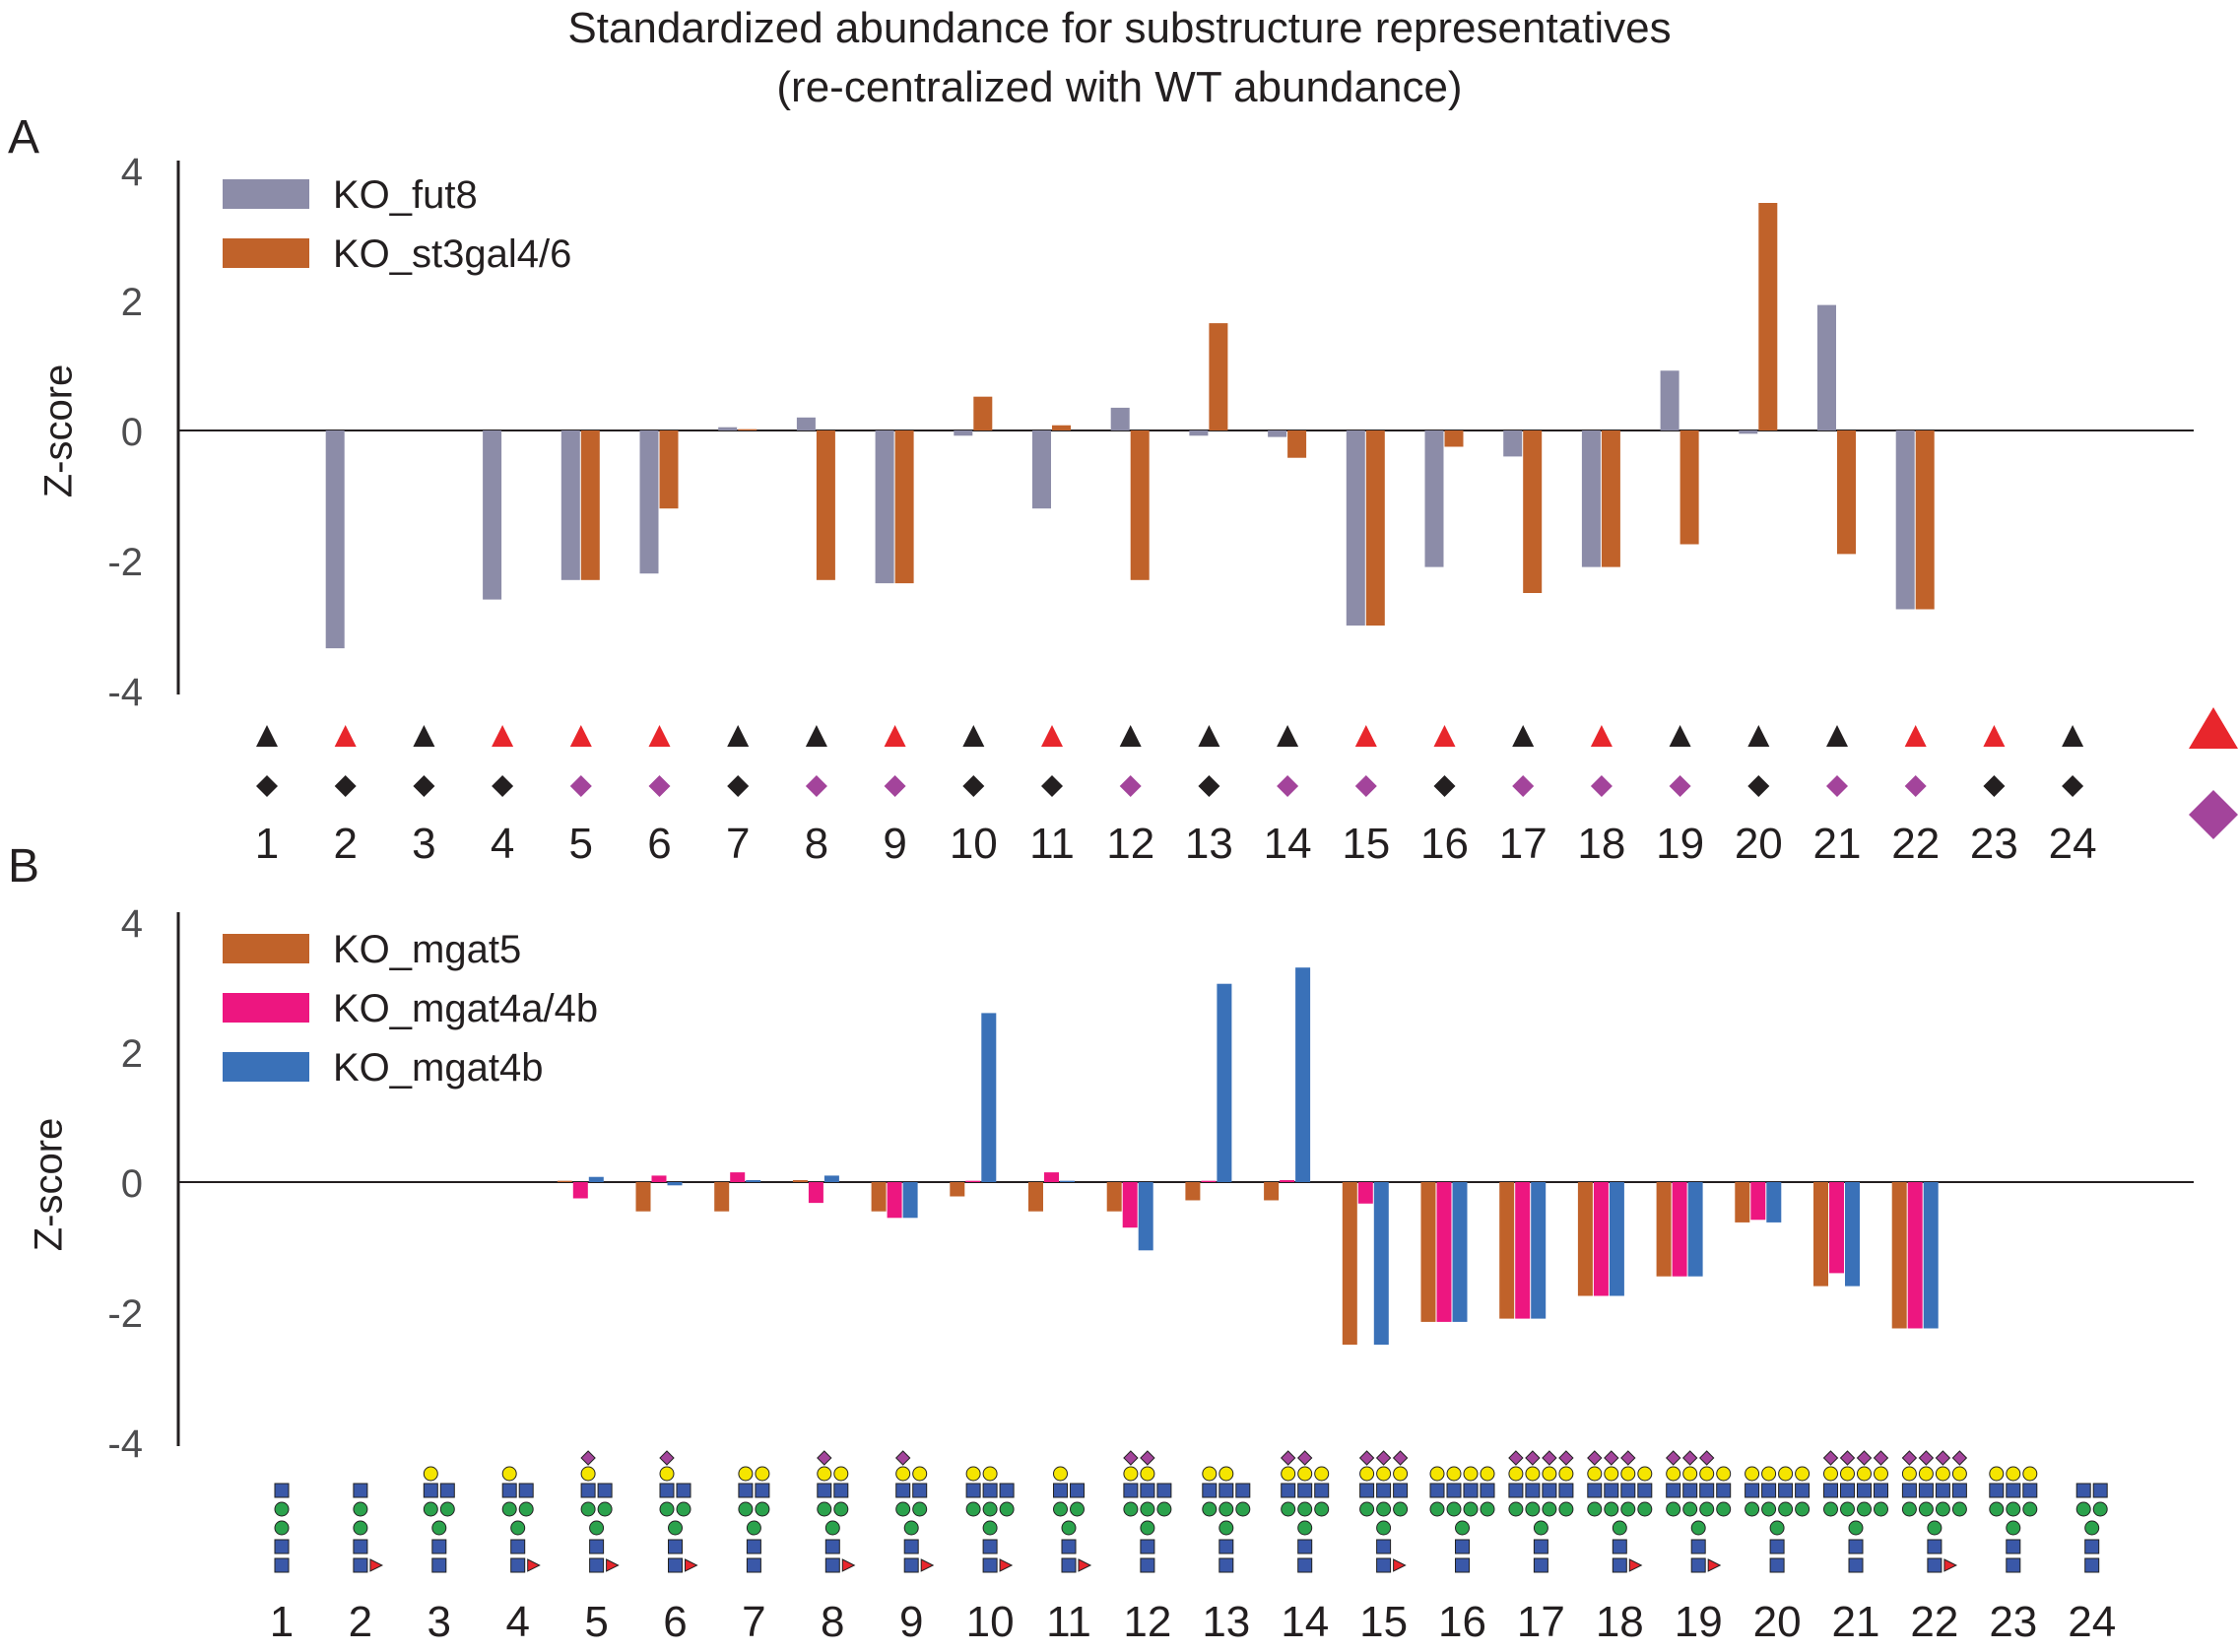 The height and width of the screenshot is (1652, 2239). Describe the element at coordinates (1680, 844) in the screenshot. I see `category-label-a: 19` at that location.